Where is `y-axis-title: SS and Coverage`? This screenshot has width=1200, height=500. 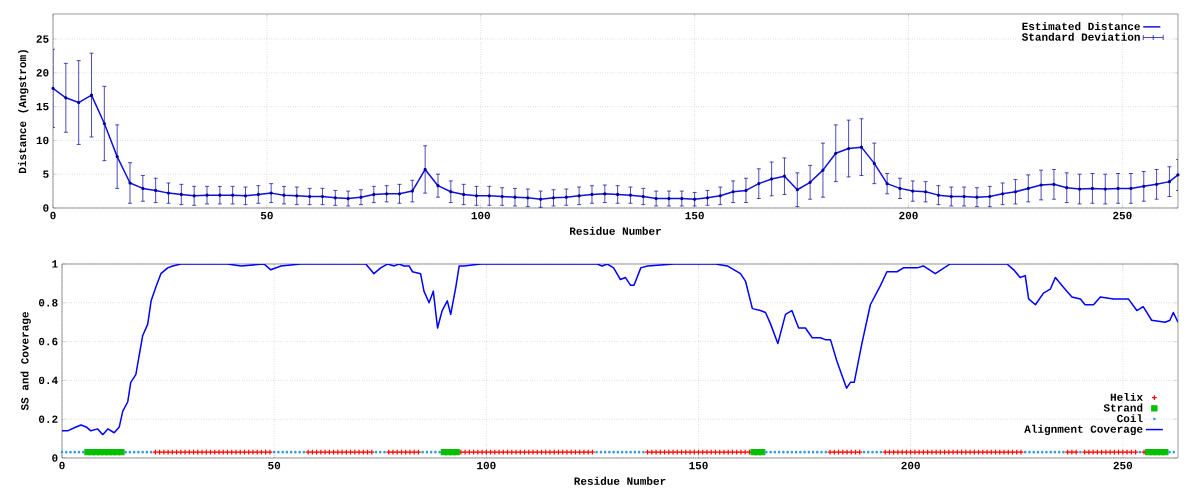
y-axis-title: SS and Coverage is located at coordinates (25, 361).